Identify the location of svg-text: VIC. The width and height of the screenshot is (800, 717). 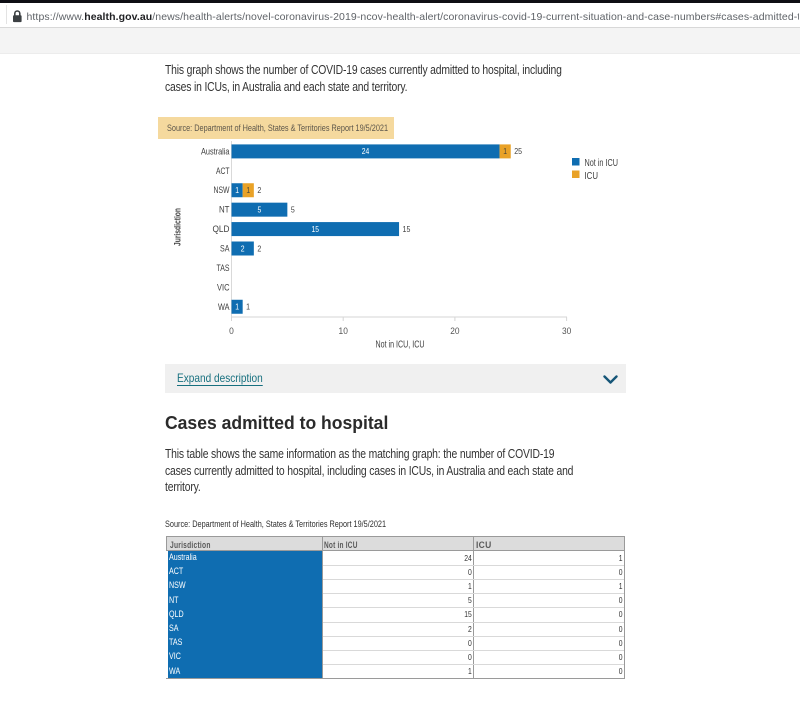
(223, 287).